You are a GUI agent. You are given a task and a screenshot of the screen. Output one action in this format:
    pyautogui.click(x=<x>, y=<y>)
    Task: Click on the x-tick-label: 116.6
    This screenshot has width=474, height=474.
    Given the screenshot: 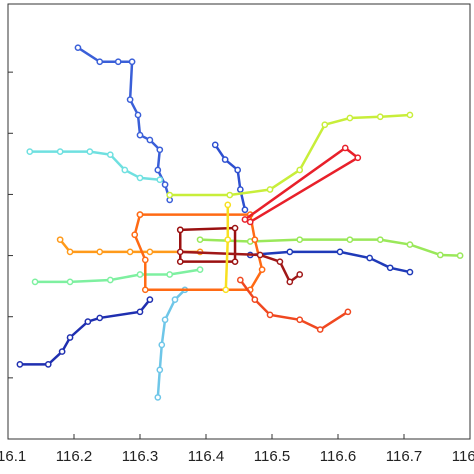 What is the action you would take?
    pyautogui.click(x=338, y=456)
    